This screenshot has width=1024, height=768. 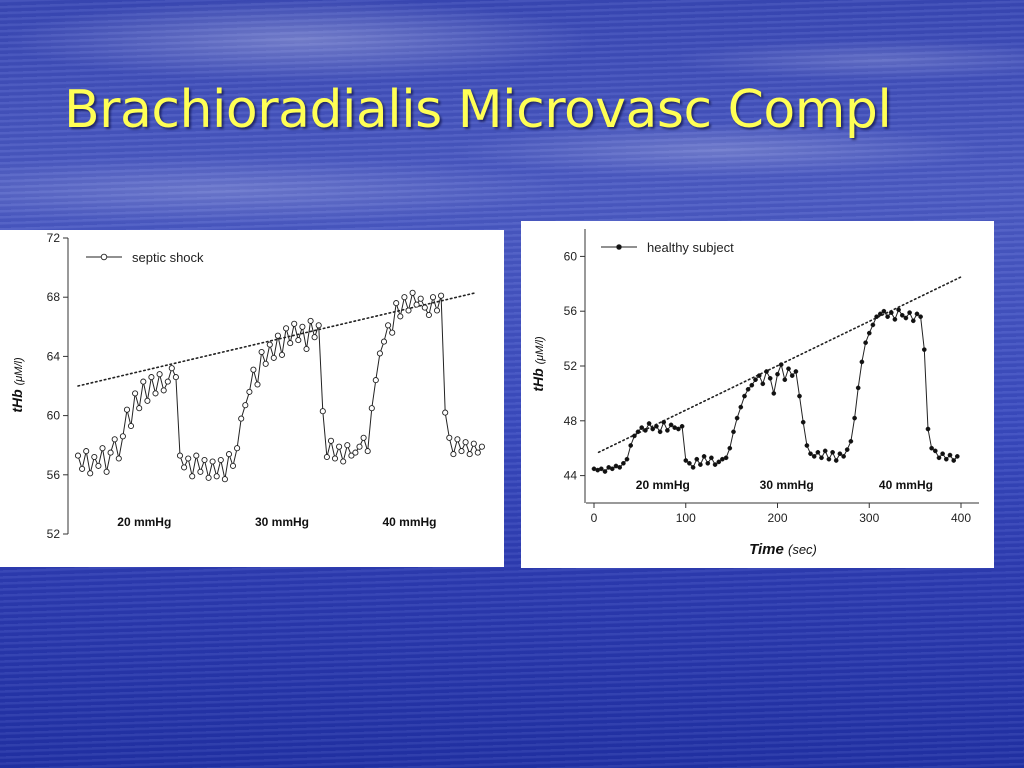 I want to click on legend-label: healthy subject, so click(x=690, y=247).